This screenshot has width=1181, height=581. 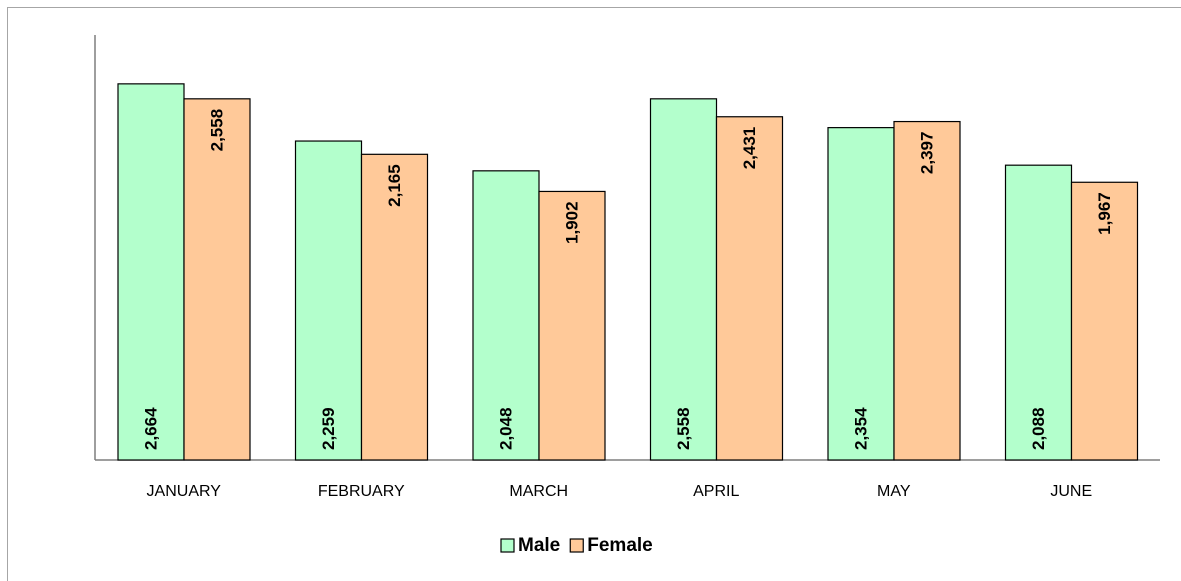 I want to click on legend-label: Male, so click(x=539, y=545).